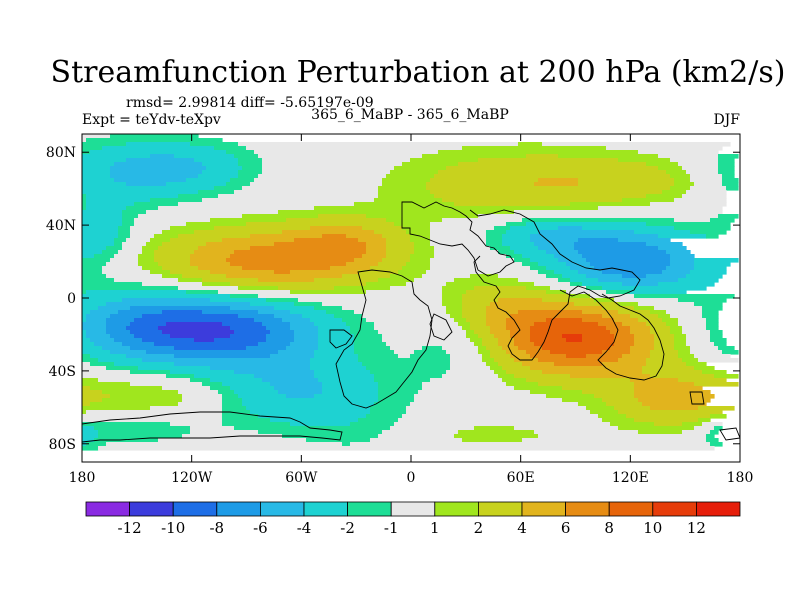 The height and width of the screenshot is (600, 800). What do you see at coordinates (479, 528) in the screenshot?
I see `colorbar-label: 2` at bounding box center [479, 528].